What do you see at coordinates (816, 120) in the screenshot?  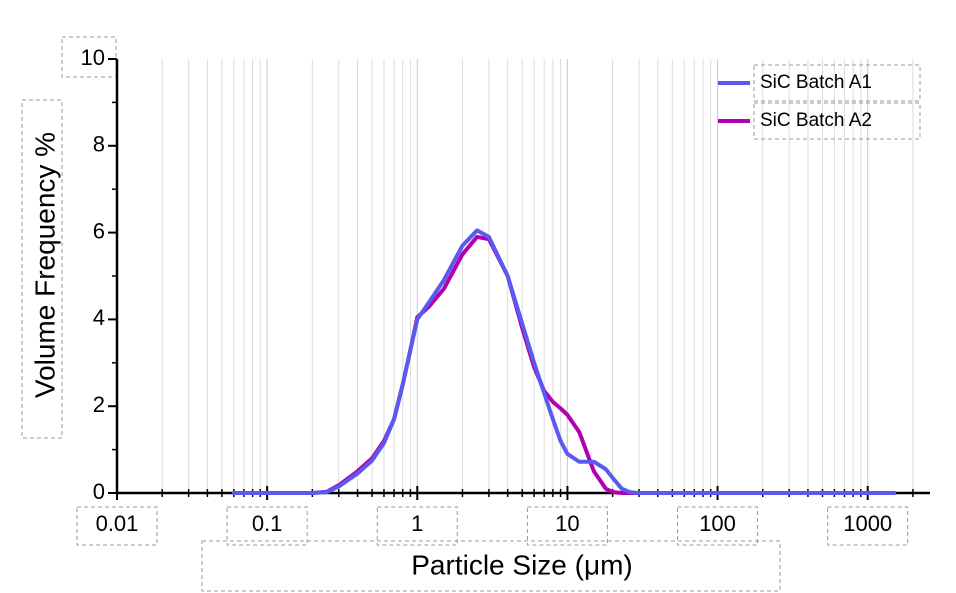 I see `legend-label: SiC Batch A2` at bounding box center [816, 120].